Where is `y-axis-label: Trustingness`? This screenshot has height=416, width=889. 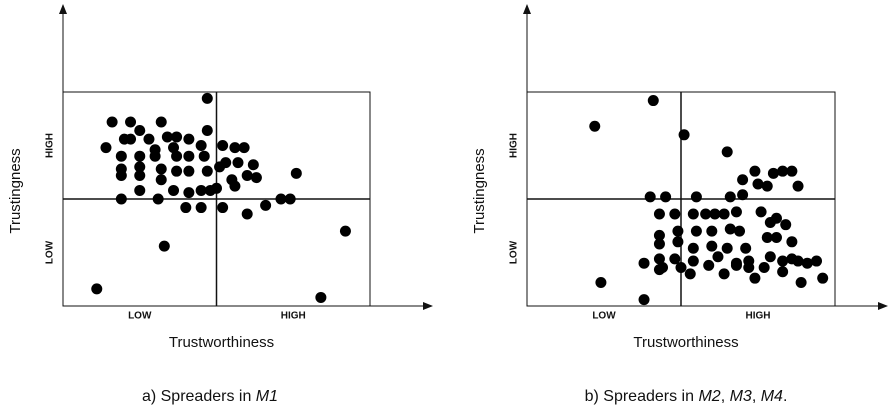 y-axis-label: Trustingness is located at coordinates (479, 190).